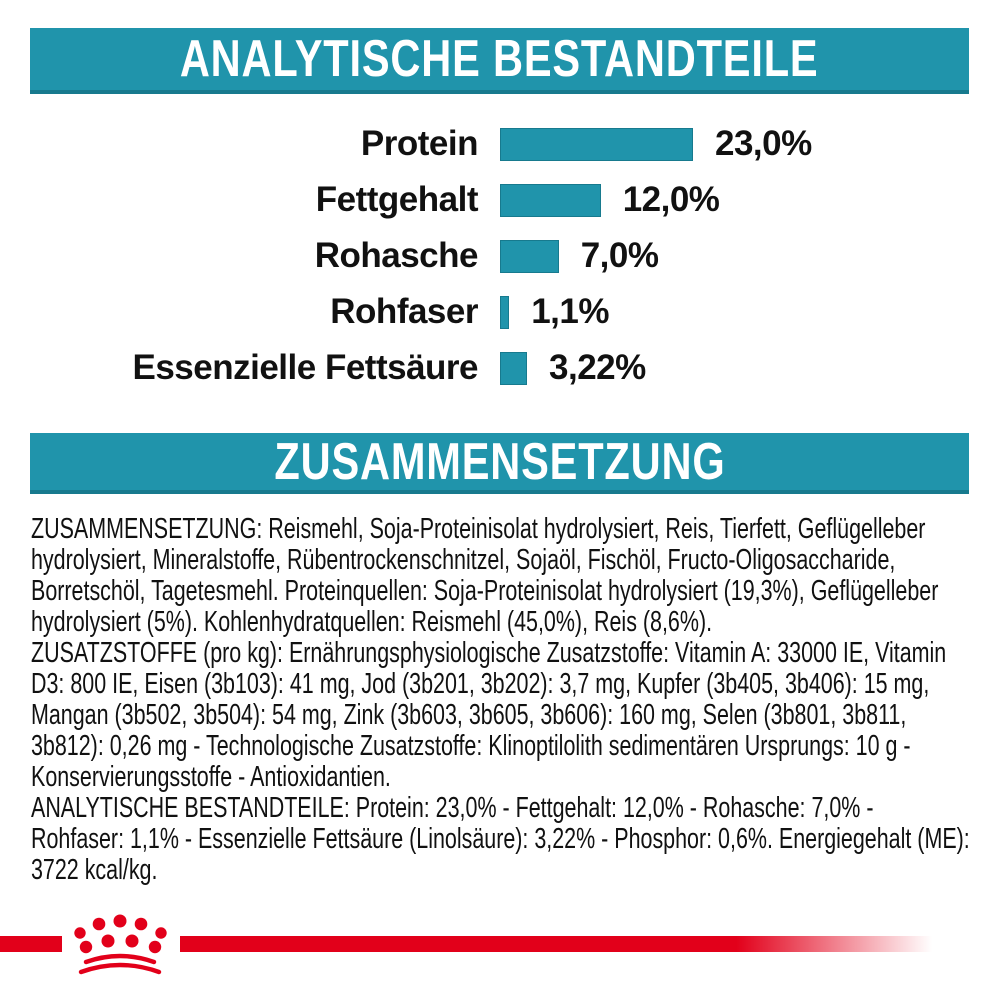 The width and height of the screenshot is (1000, 1000). I want to click on chart-value-label: 7,0%, so click(619, 255).